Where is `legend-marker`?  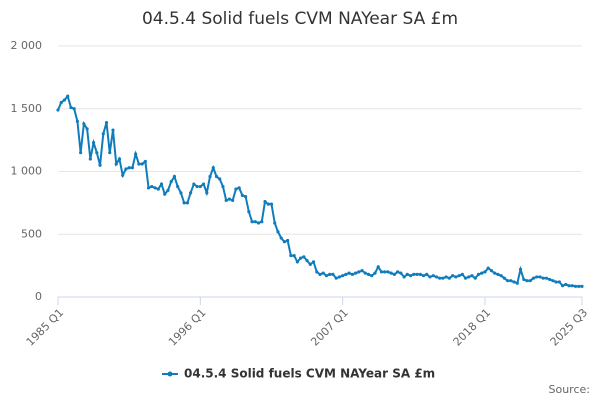 legend-marker is located at coordinates (170, 374).